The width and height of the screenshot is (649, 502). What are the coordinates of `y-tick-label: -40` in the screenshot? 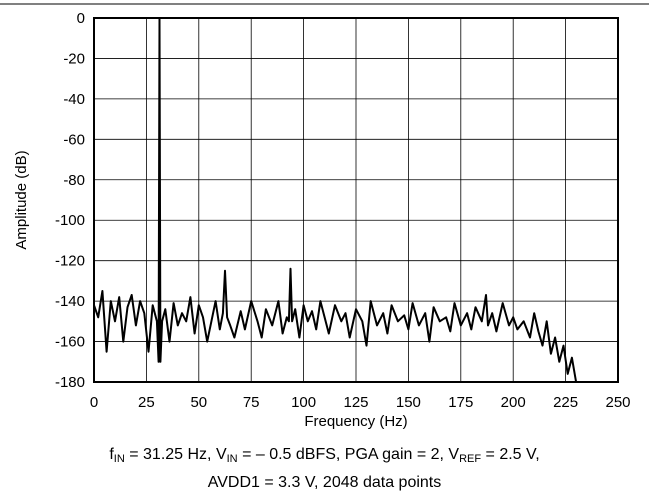 It's located at (74, 99).